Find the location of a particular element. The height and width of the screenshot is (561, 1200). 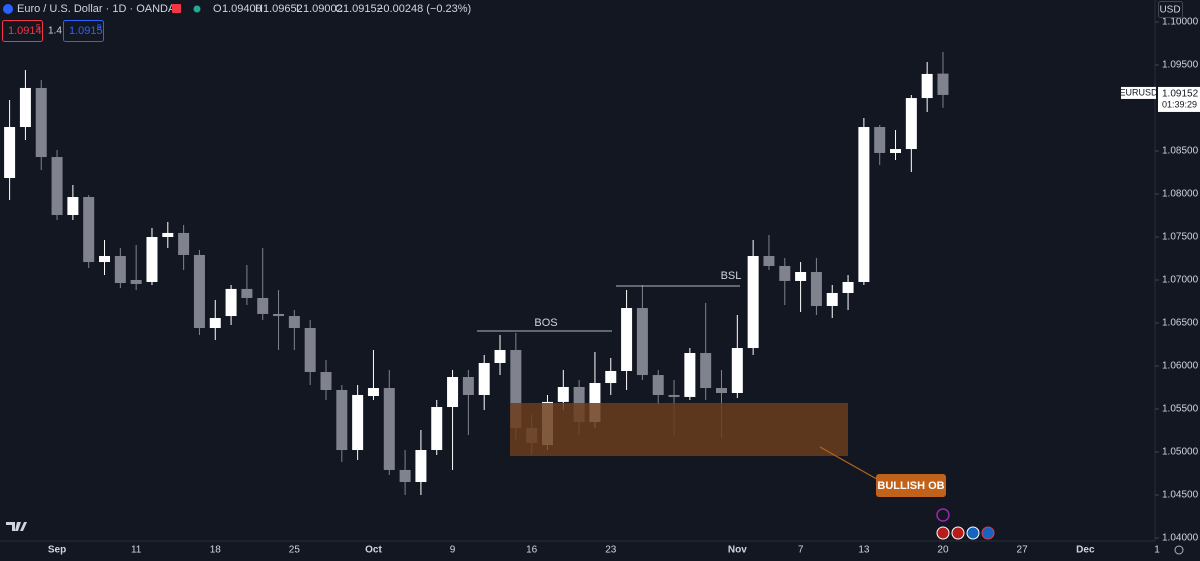

open-key: O is located at coordinates (217, 9).